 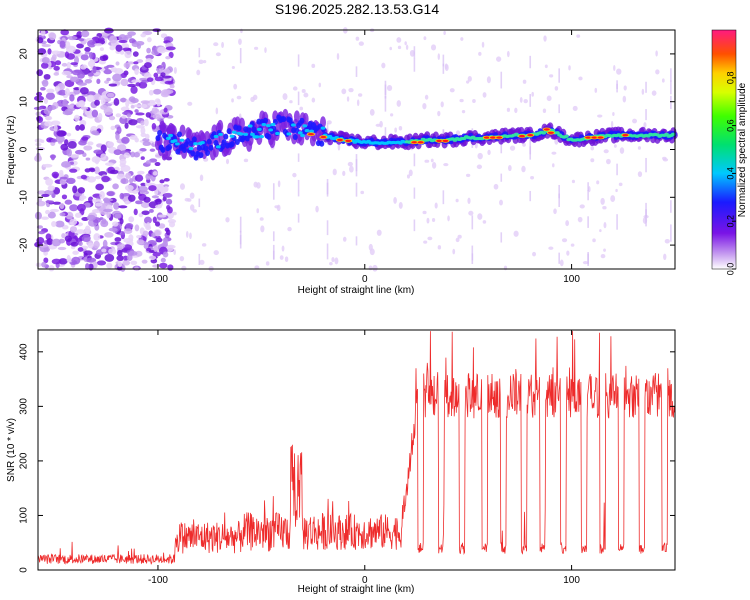 What do you see at coordinates (158, 279) in the screenshot?
I see `spectrogram-x-tick-label: -100` at bounding box center [158, 279].